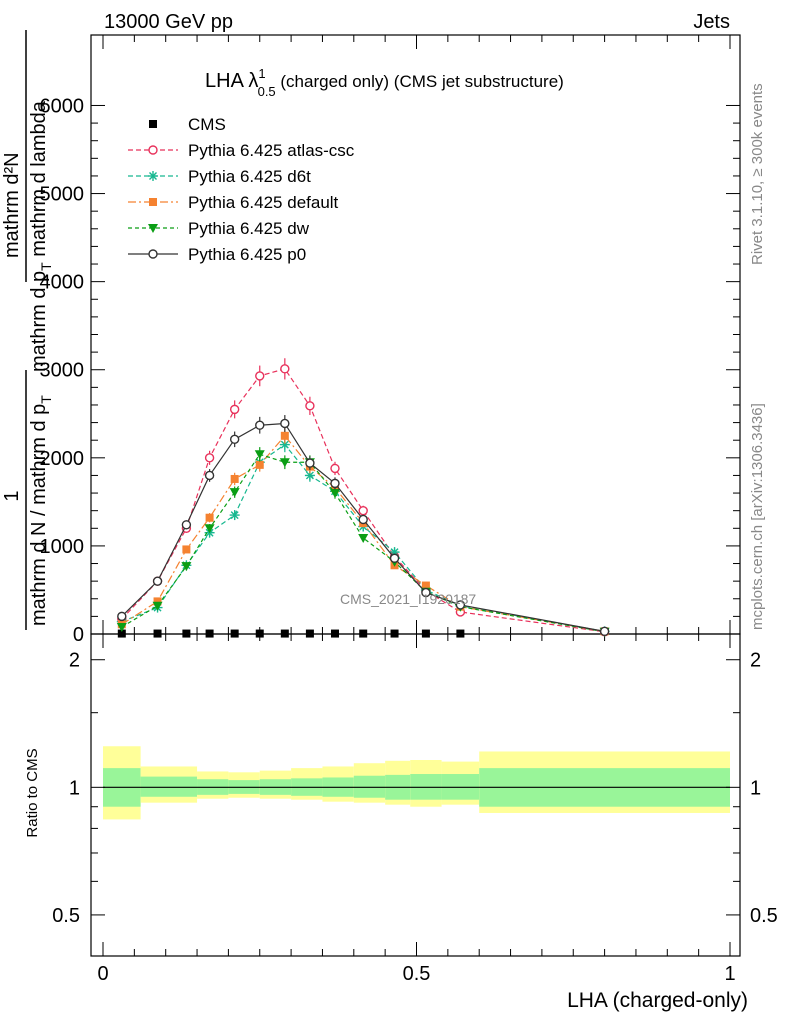 The image size is (786, 1024). What do you see at coordinates (78, 635) in the screenshot?
I see `main-y-tick-label: 0` at bounding box center [78, 635].